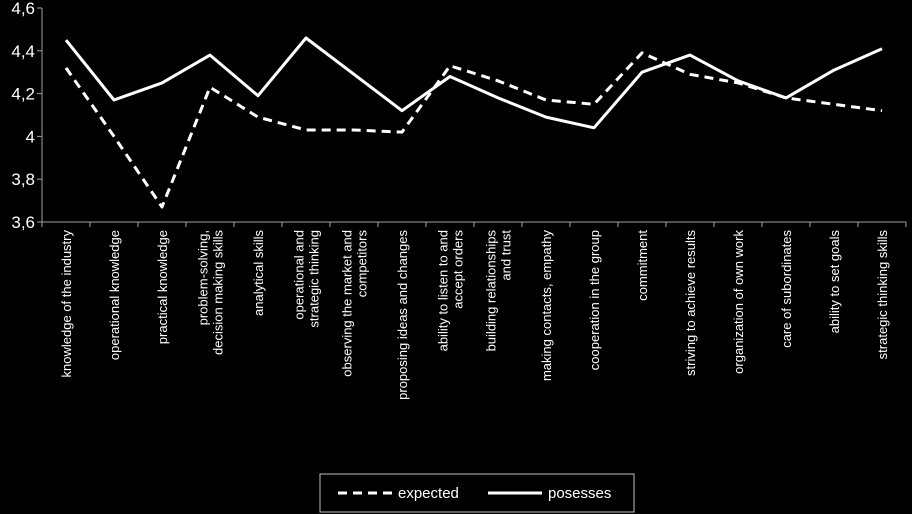 Image resolution: width=912 pixels, height=514 pixels. What do you see at coordinates (30, 136) in the screenshot?
I see `y-tick-label: 4` at bounding box center [30, 136].